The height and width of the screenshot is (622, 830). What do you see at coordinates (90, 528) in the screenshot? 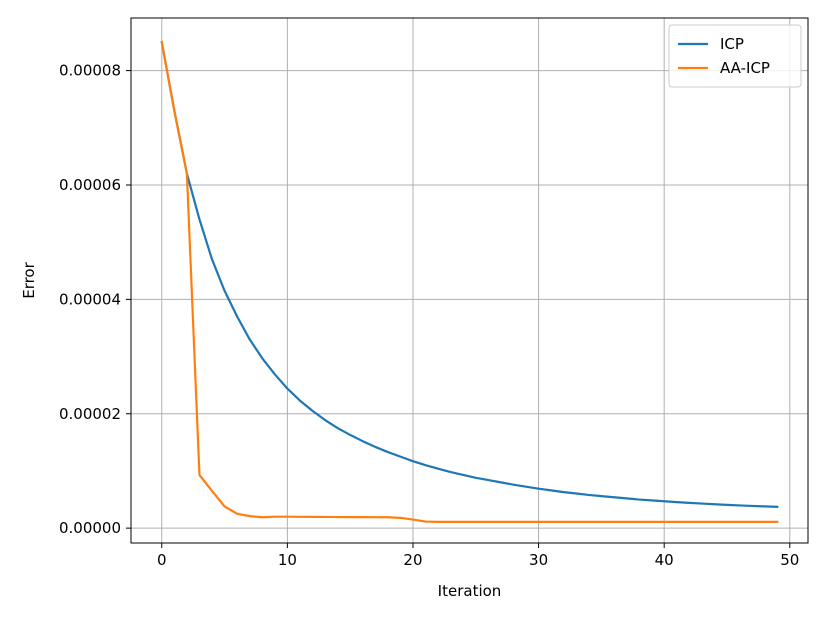
I see `y-tick-label: 0.00000` at bounding box center [90, 528].